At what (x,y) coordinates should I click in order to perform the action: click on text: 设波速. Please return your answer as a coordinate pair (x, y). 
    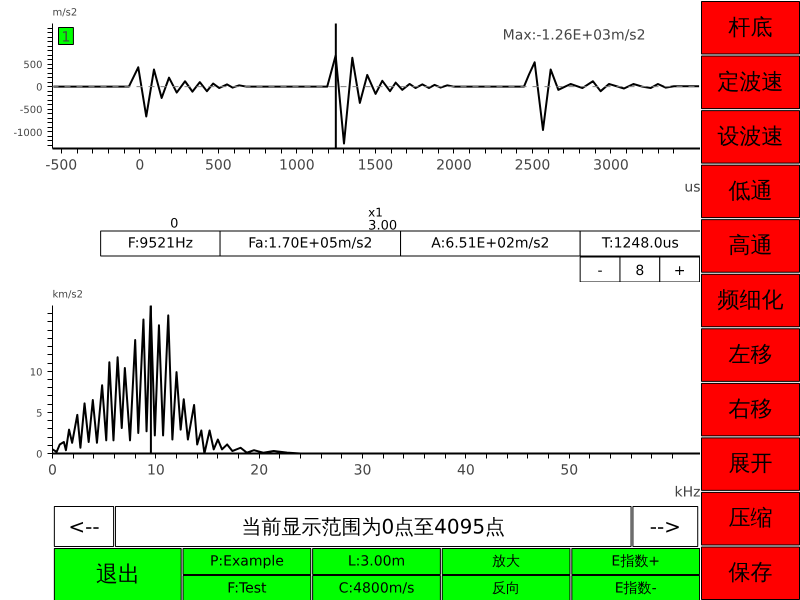
    Looking at the image, I should click on (751, 137).